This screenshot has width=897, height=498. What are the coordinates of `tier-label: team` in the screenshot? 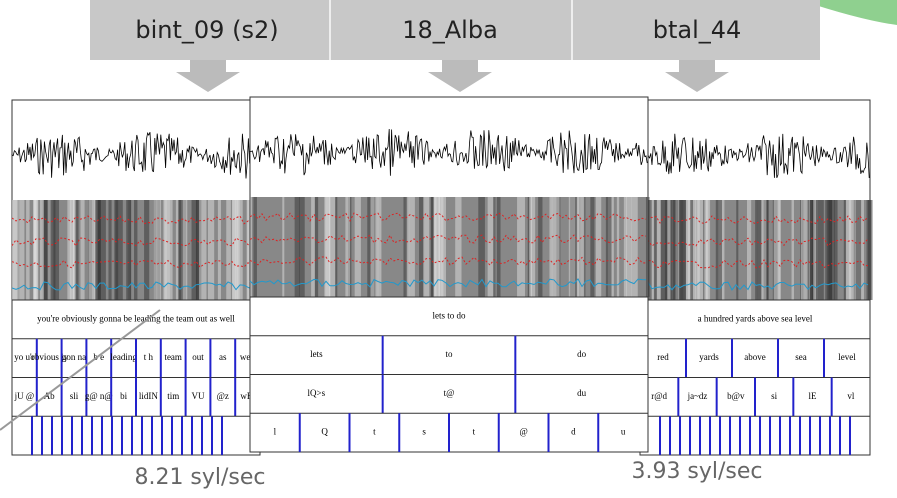 It's located at (173, 357).